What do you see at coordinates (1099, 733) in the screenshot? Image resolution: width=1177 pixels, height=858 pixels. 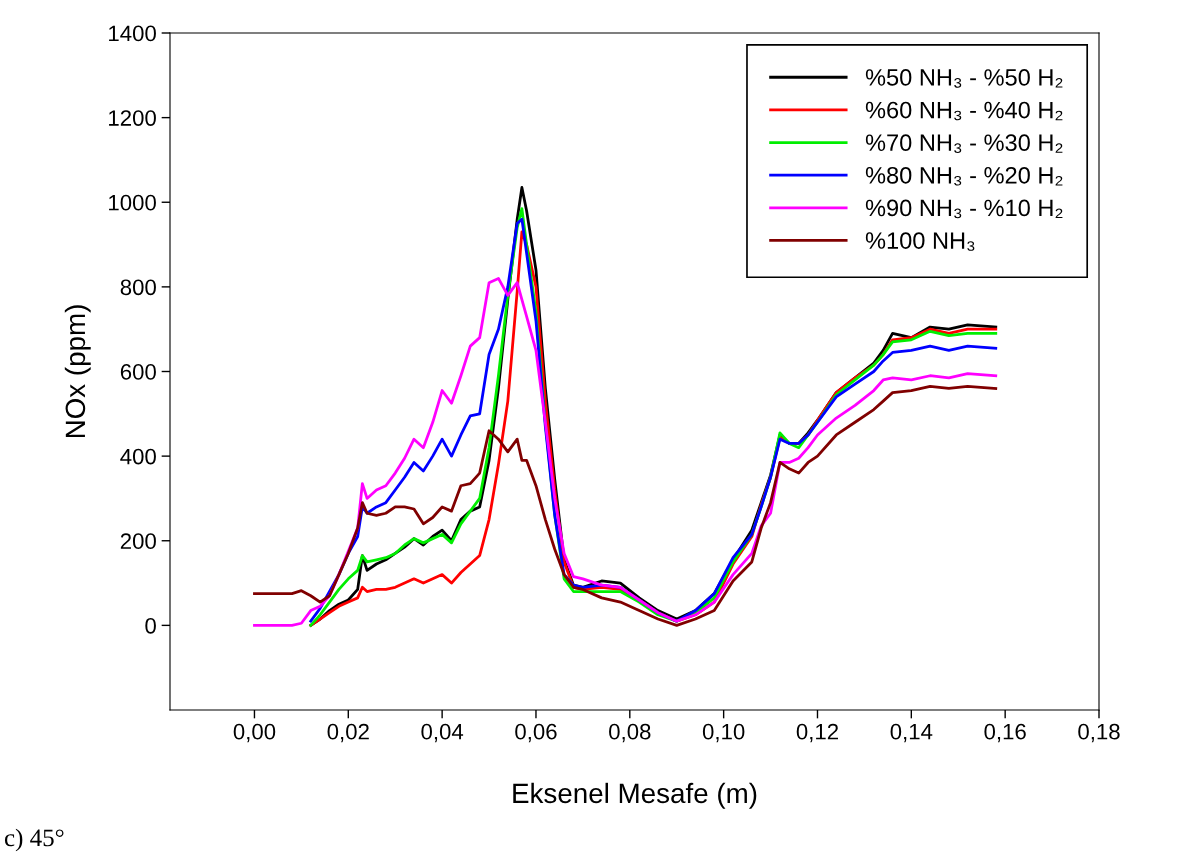 I see `x-tick-label: 0,18` at bounding box center [1099, 733].